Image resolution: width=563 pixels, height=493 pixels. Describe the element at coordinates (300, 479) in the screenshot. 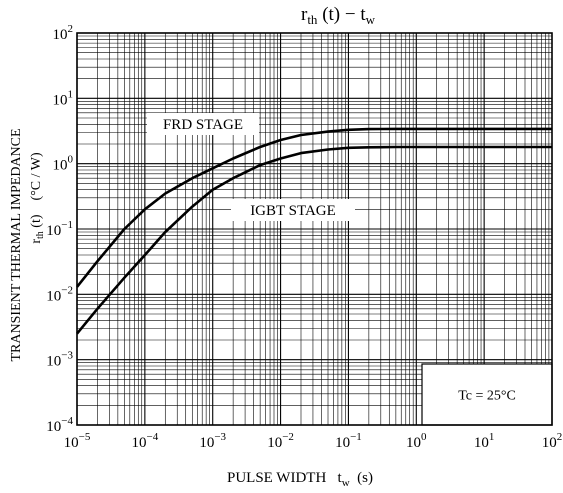

I see `x-axis-label: PULSE WIDTH tw (s)` at that location.